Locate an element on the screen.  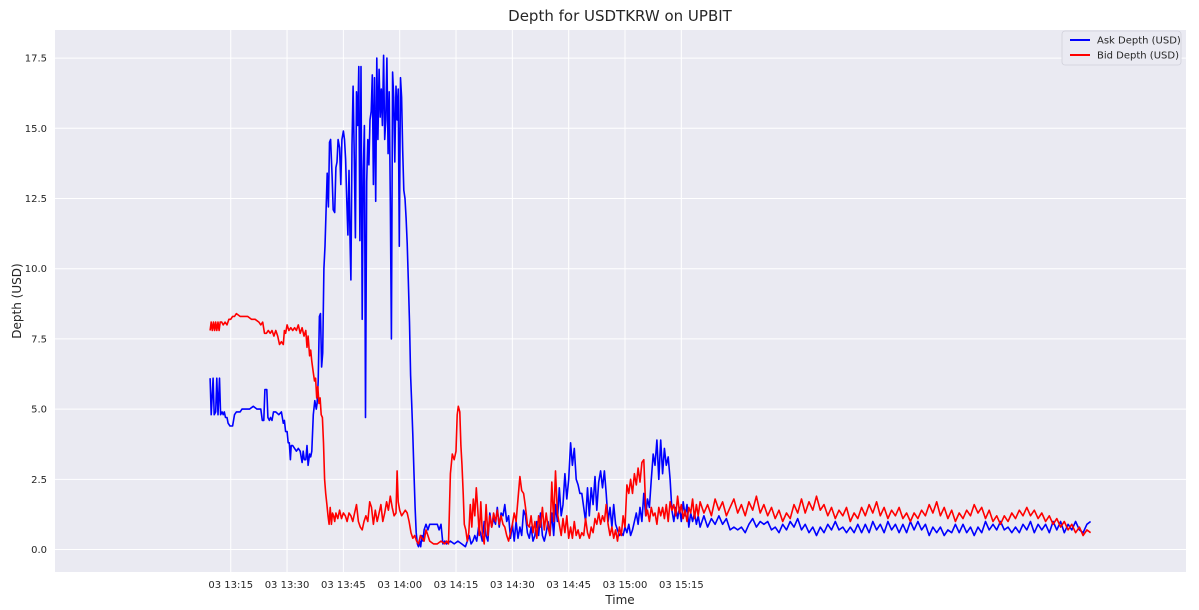
legend-label-bid: Bid Depth (USD) is located at coordinates (1138, 56).